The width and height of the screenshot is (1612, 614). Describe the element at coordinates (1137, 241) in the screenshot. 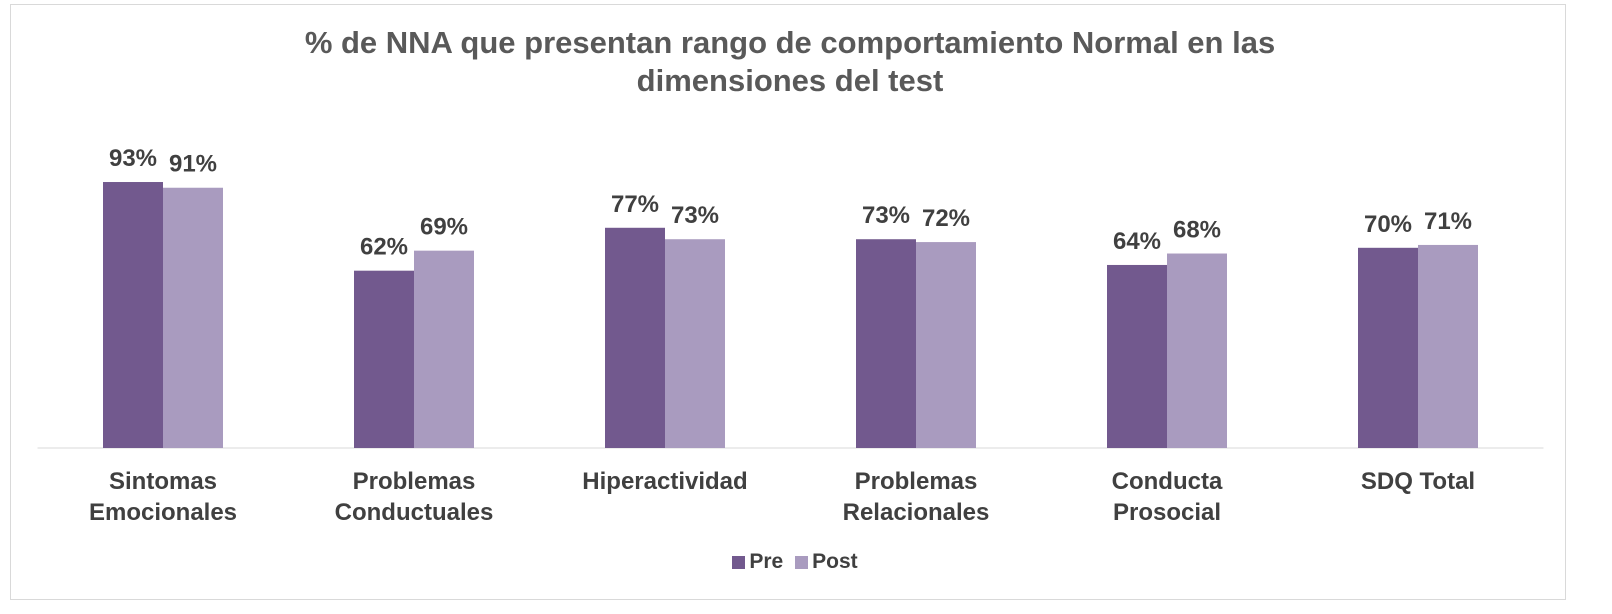

I see `value-label: 64%` at that location.